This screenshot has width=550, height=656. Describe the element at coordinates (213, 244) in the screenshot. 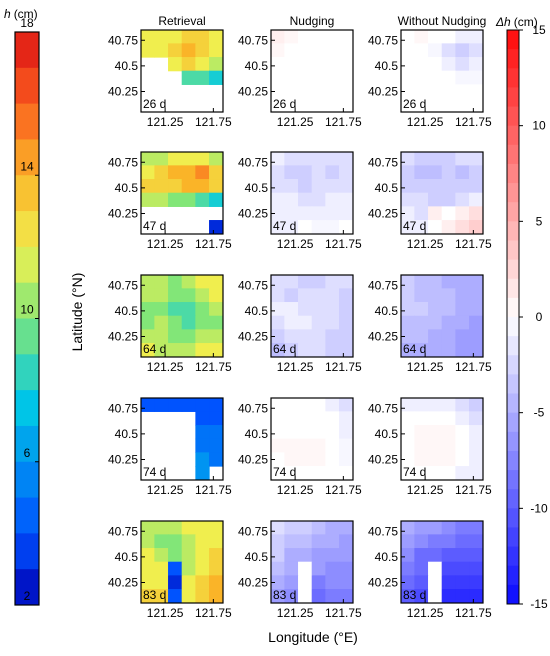

I see `x-tick-label: 121.75` at that location.